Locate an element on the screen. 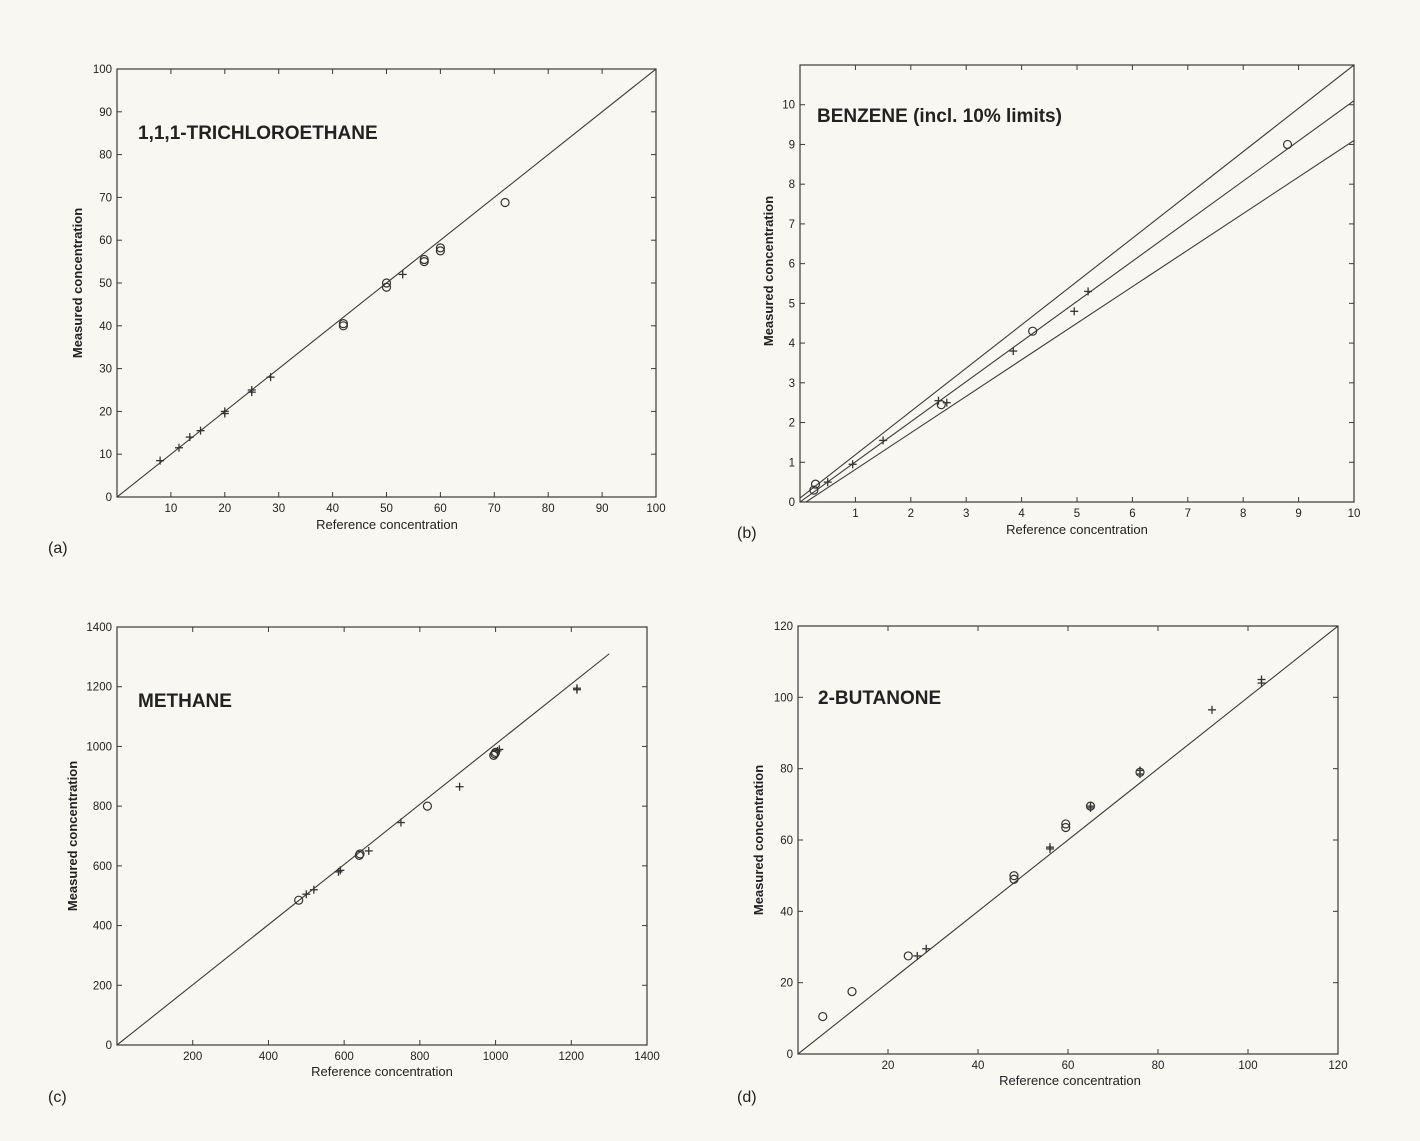  x-tick-label: 40 is located at coordinates (978, 1066).